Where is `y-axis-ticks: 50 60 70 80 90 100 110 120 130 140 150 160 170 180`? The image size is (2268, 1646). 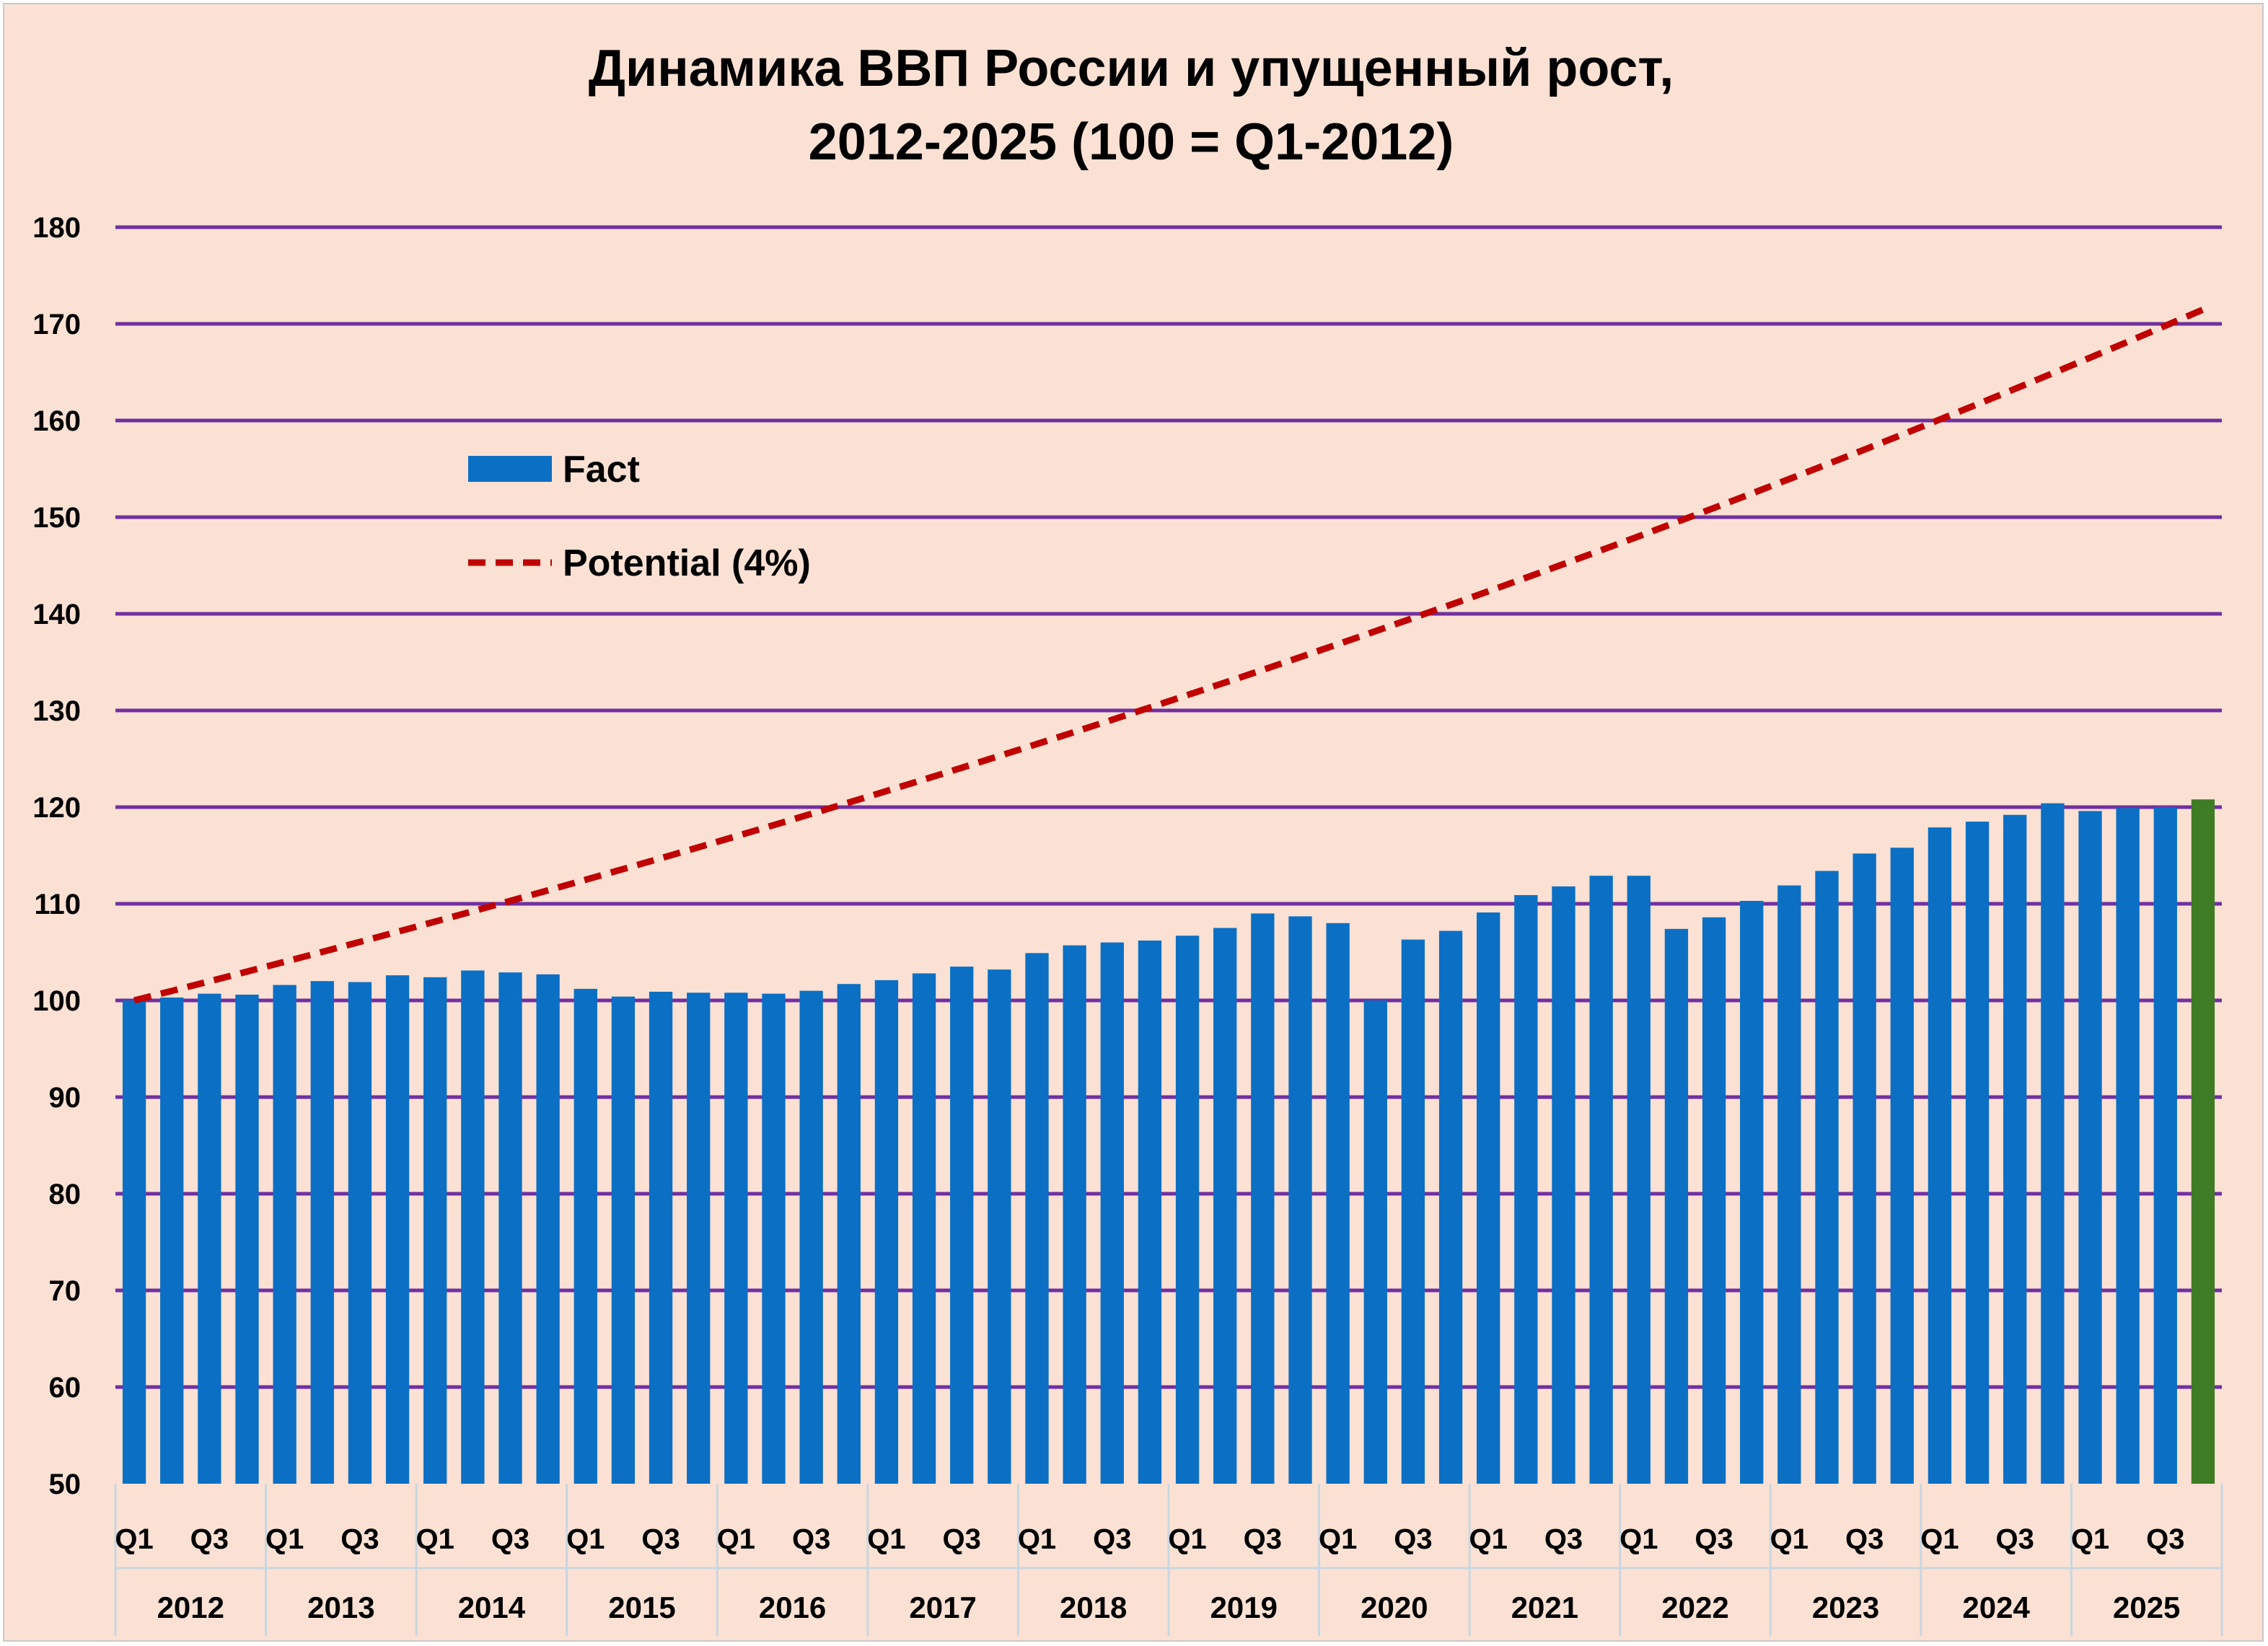 y-axis-ticks: 50 60 70 80 90 100 110 120 130 140 150 160 170 180 is located at coordinates (57, 856).